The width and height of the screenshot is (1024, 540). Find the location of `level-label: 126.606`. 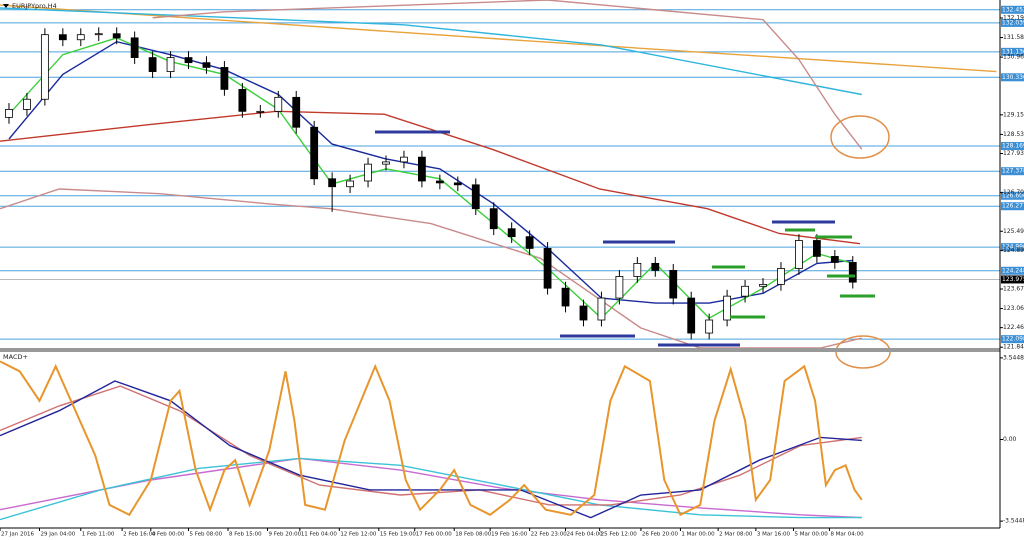

level-label: 126.606 is located at coordinates (1013, 195).